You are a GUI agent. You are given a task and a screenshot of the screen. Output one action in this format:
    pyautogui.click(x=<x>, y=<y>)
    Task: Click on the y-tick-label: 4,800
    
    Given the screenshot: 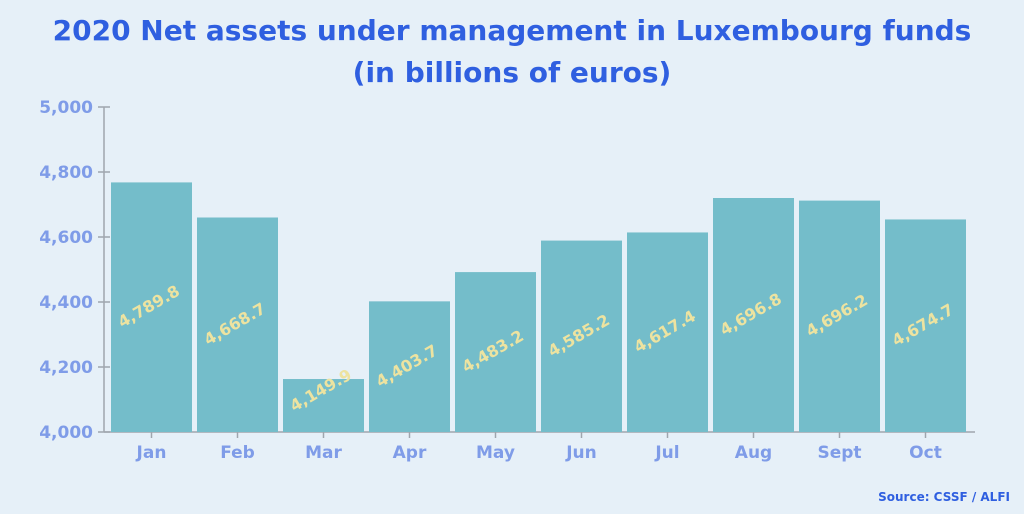 What is the action you would take?
    pyautogui.click(x=66, y=173)
    